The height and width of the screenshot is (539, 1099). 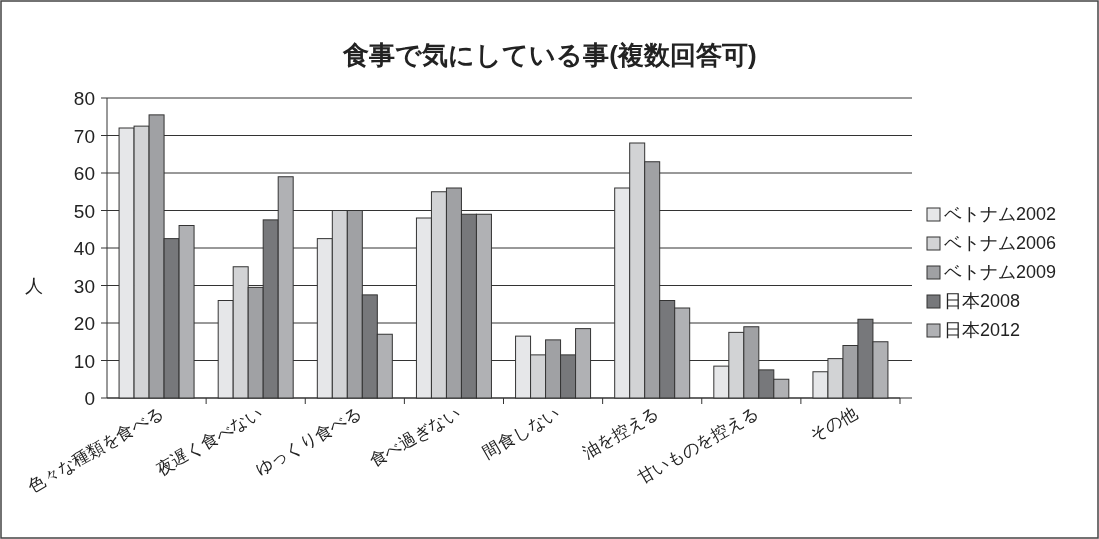 I want to click on y-tick-label: 50, so click(x=84, y=211).